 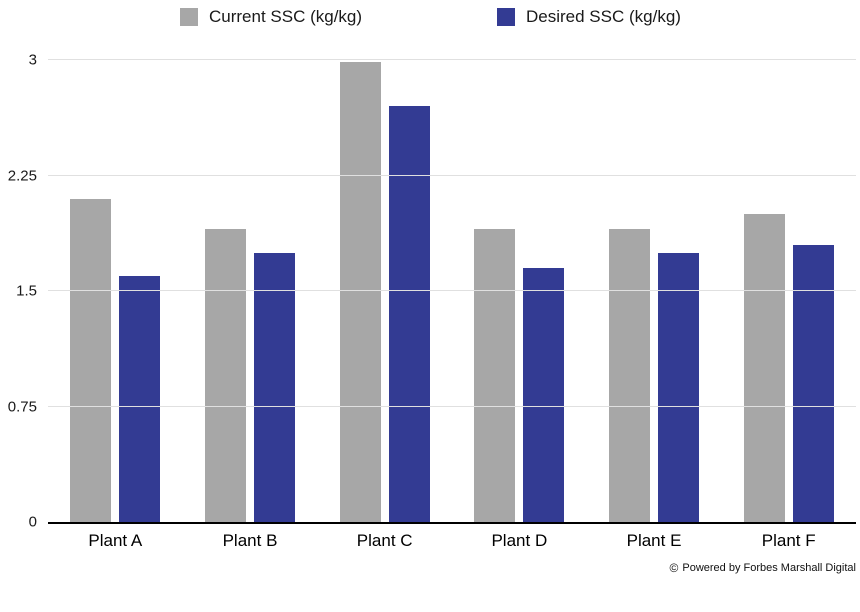 What do you see at coordinates (115, 540) in the screenshot?
I see `x-tick-label-plant-a: Plant A` at bounding box center [115, 540].